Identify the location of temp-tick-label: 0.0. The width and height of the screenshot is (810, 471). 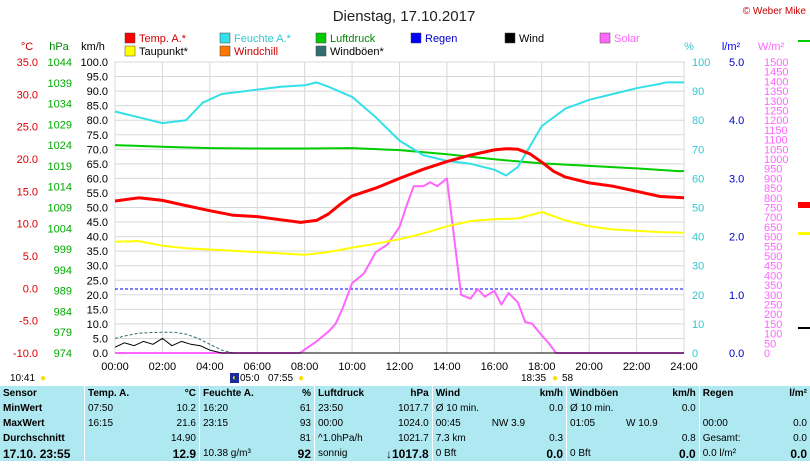
(30, 289).